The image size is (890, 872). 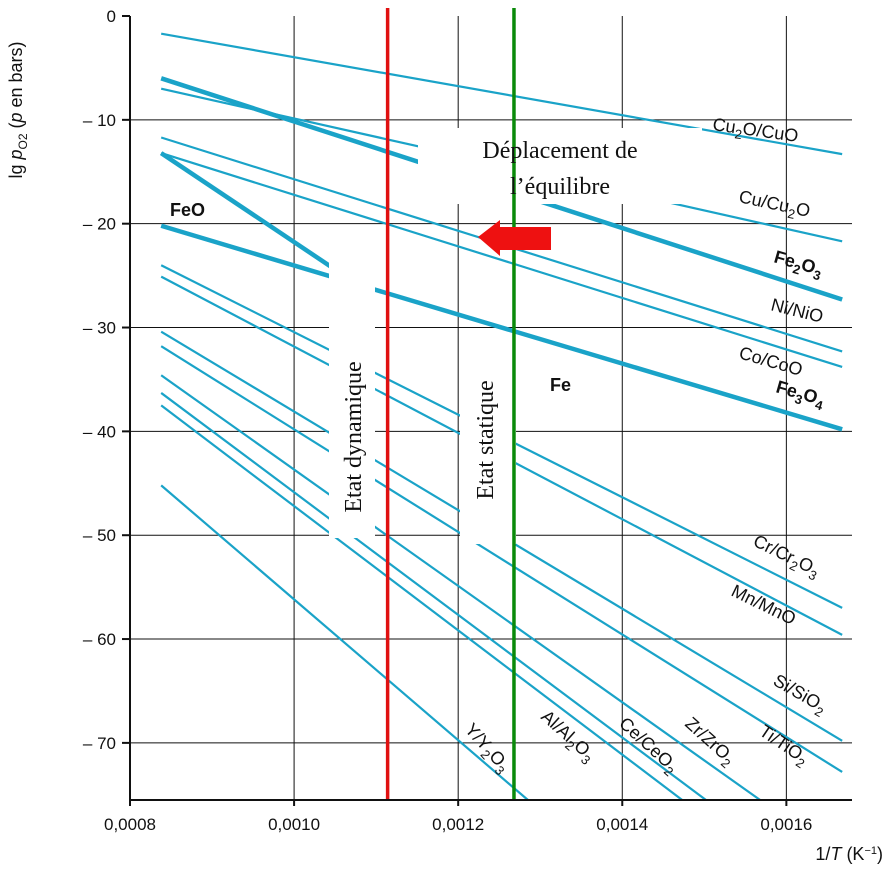 I want to click on series-line-cu2o-cuo, so click(x=501, y=94).